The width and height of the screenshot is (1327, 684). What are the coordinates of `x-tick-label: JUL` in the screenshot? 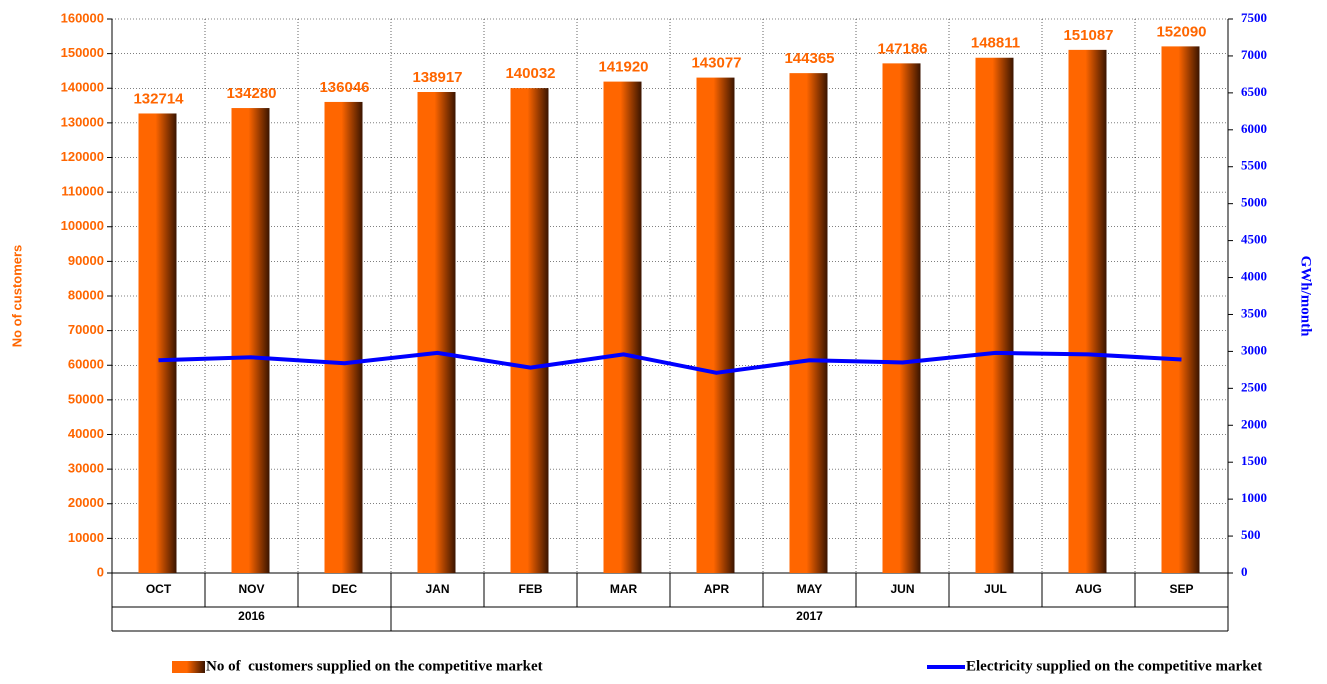 It's located at (995, 589).